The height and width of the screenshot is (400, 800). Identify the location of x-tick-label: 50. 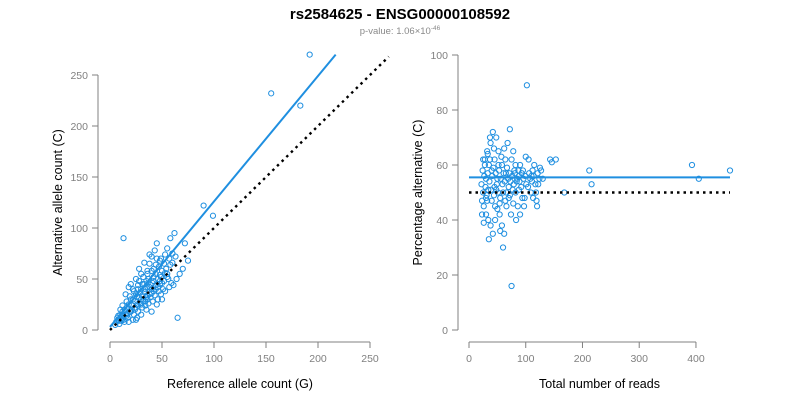
(162, 359).